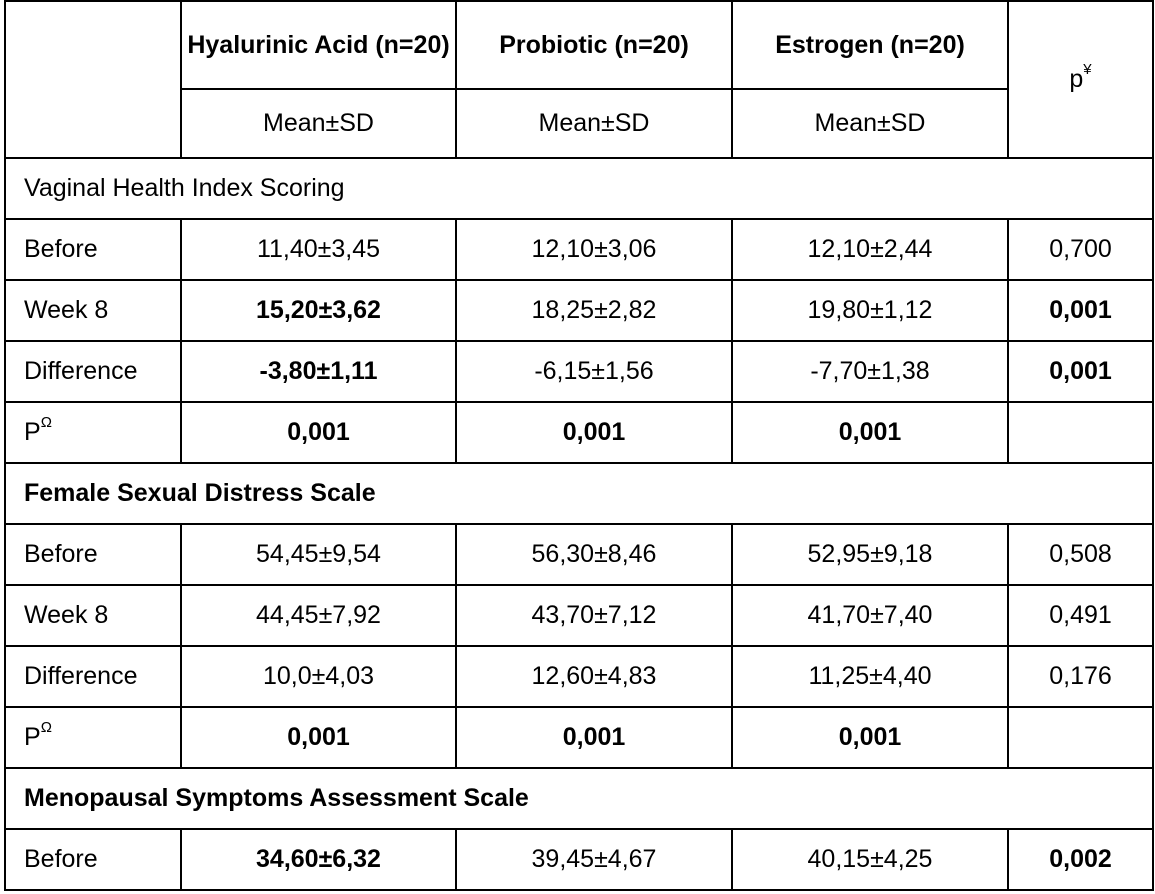  Describe the element at coordinates (870, 45) in the screenshot. I see `header-estrogen: Estrogen (n=20)` at that location.